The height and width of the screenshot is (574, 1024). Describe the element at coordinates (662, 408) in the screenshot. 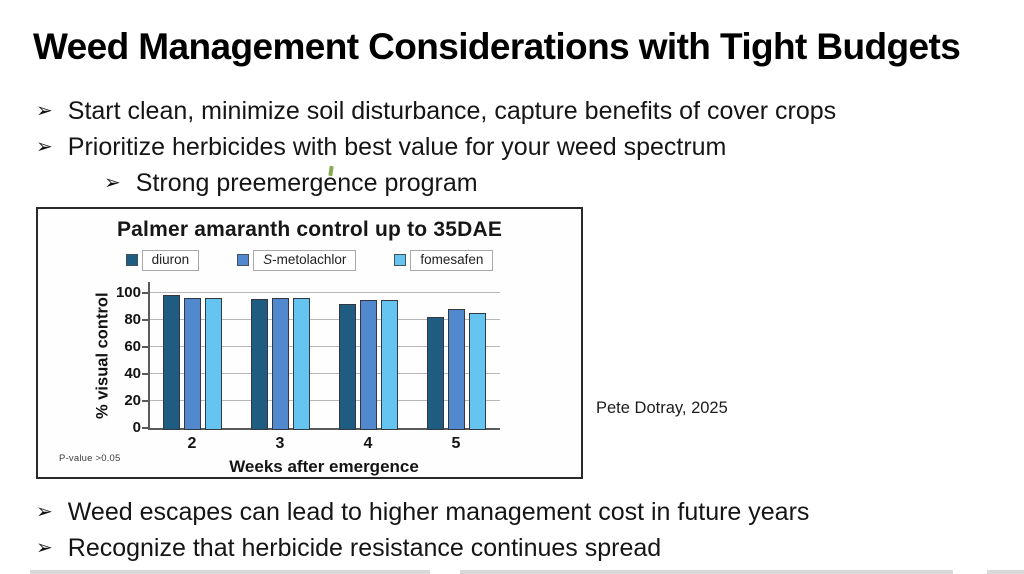

I see `attribution-text: Pete Dotray, 2025` at that location.